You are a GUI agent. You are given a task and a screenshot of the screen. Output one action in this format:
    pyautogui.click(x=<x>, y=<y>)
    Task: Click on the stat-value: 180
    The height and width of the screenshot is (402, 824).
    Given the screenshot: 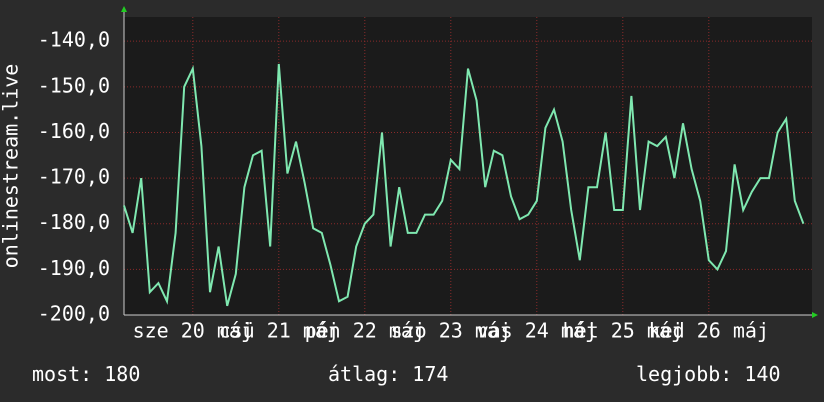 What is the action you would take?
    pyautogui.click(x=122, y=374)
    